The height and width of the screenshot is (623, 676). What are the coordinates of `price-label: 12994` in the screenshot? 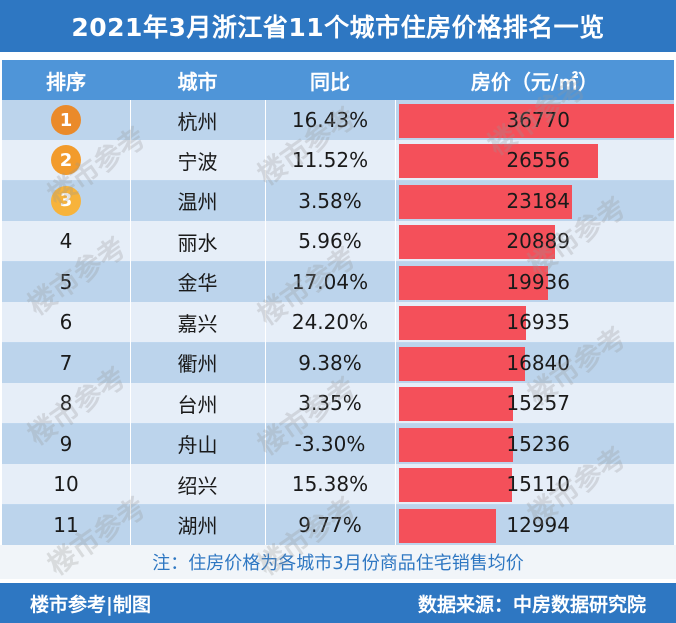 It's located at (538, 524).